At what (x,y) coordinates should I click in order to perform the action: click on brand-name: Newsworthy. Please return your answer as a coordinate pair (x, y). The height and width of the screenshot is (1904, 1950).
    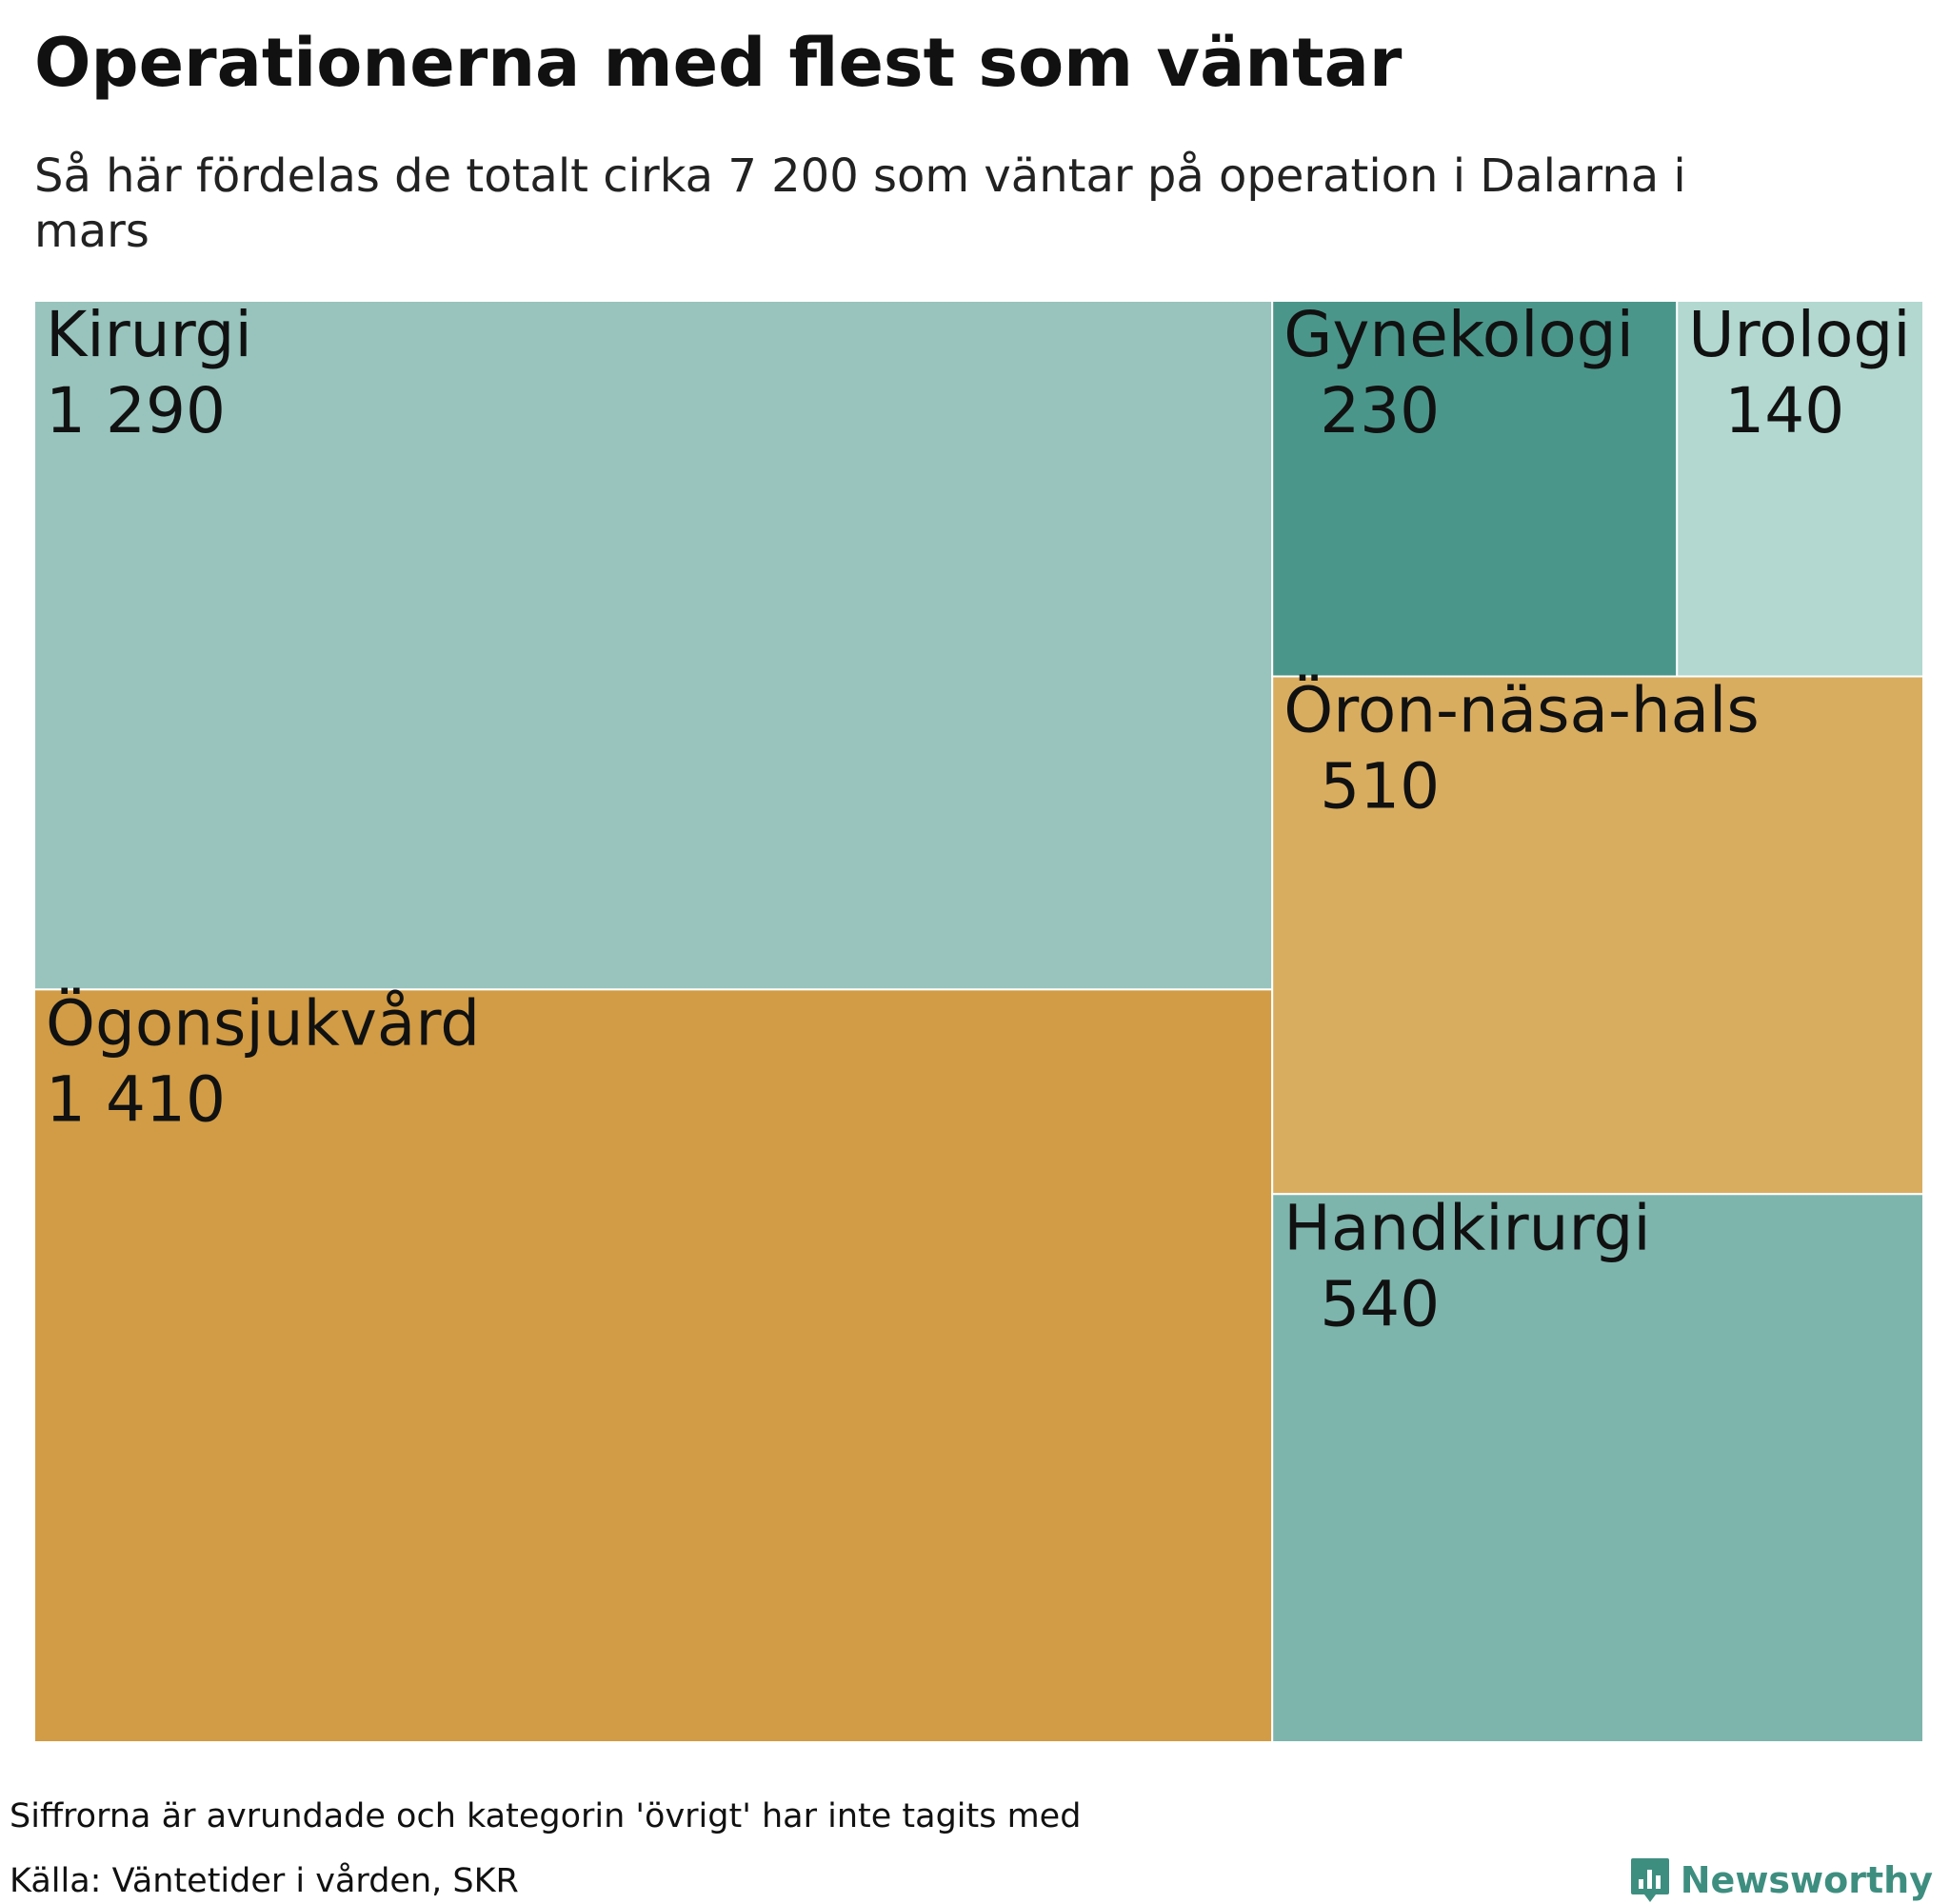
    Looking at the image, I should click on (1806, 1880).